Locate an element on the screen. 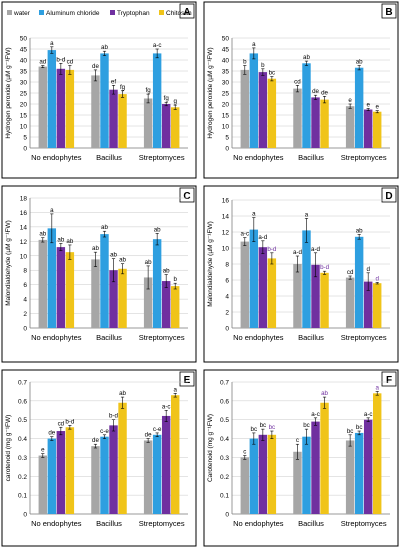  significance-letter: g is located at coordinates (175, 101).